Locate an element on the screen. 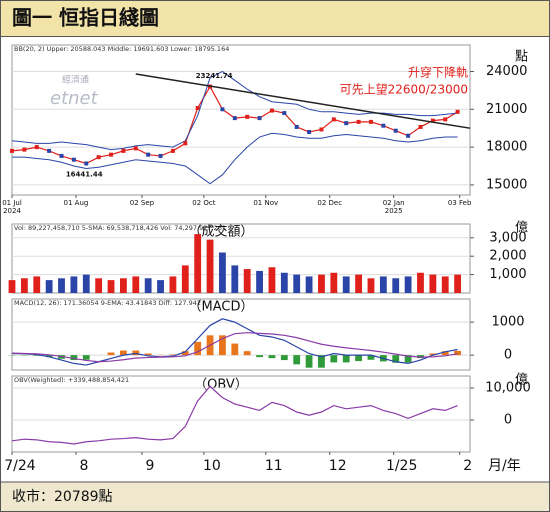  panel-subtitle: （成交額） is located at coordinates (220, 232).